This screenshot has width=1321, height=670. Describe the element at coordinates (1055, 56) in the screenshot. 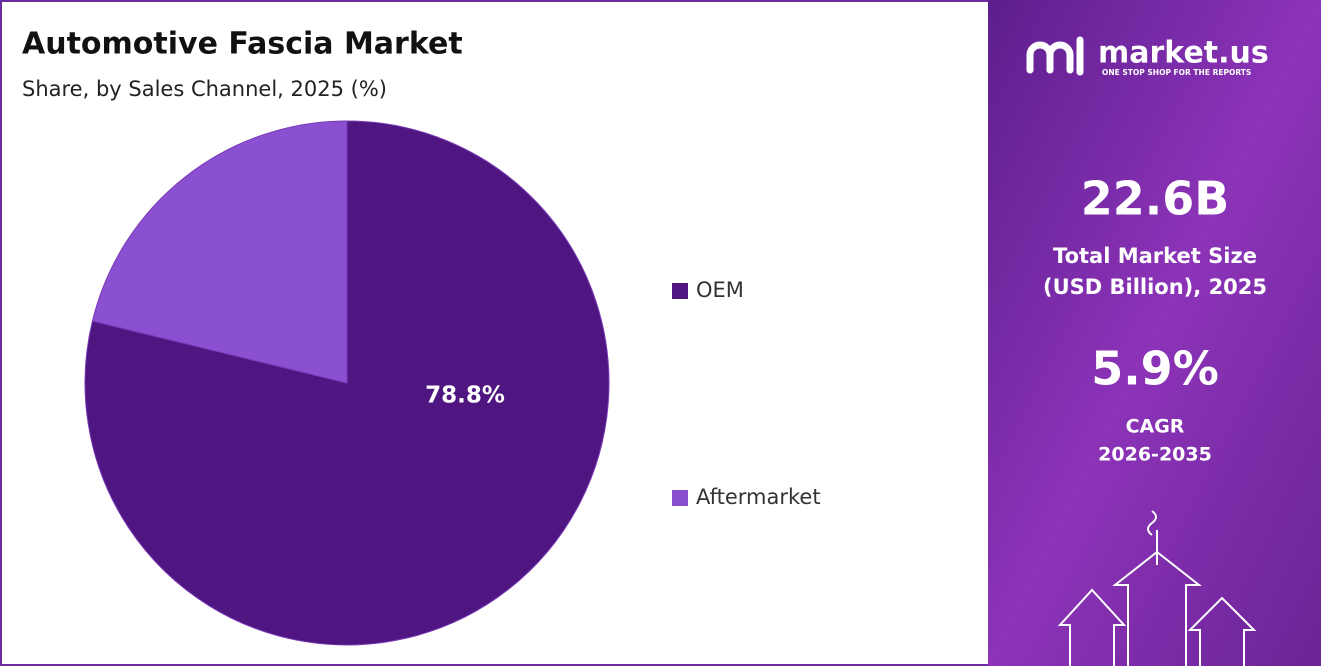

I see `logo` at that location.